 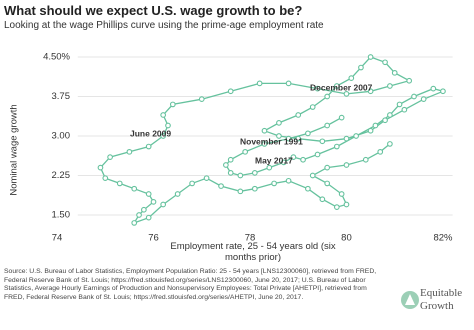 What do you see at coordinates (410, 299) in the screenshot?
I see `logo-shape` at bounding box center [410, 299].